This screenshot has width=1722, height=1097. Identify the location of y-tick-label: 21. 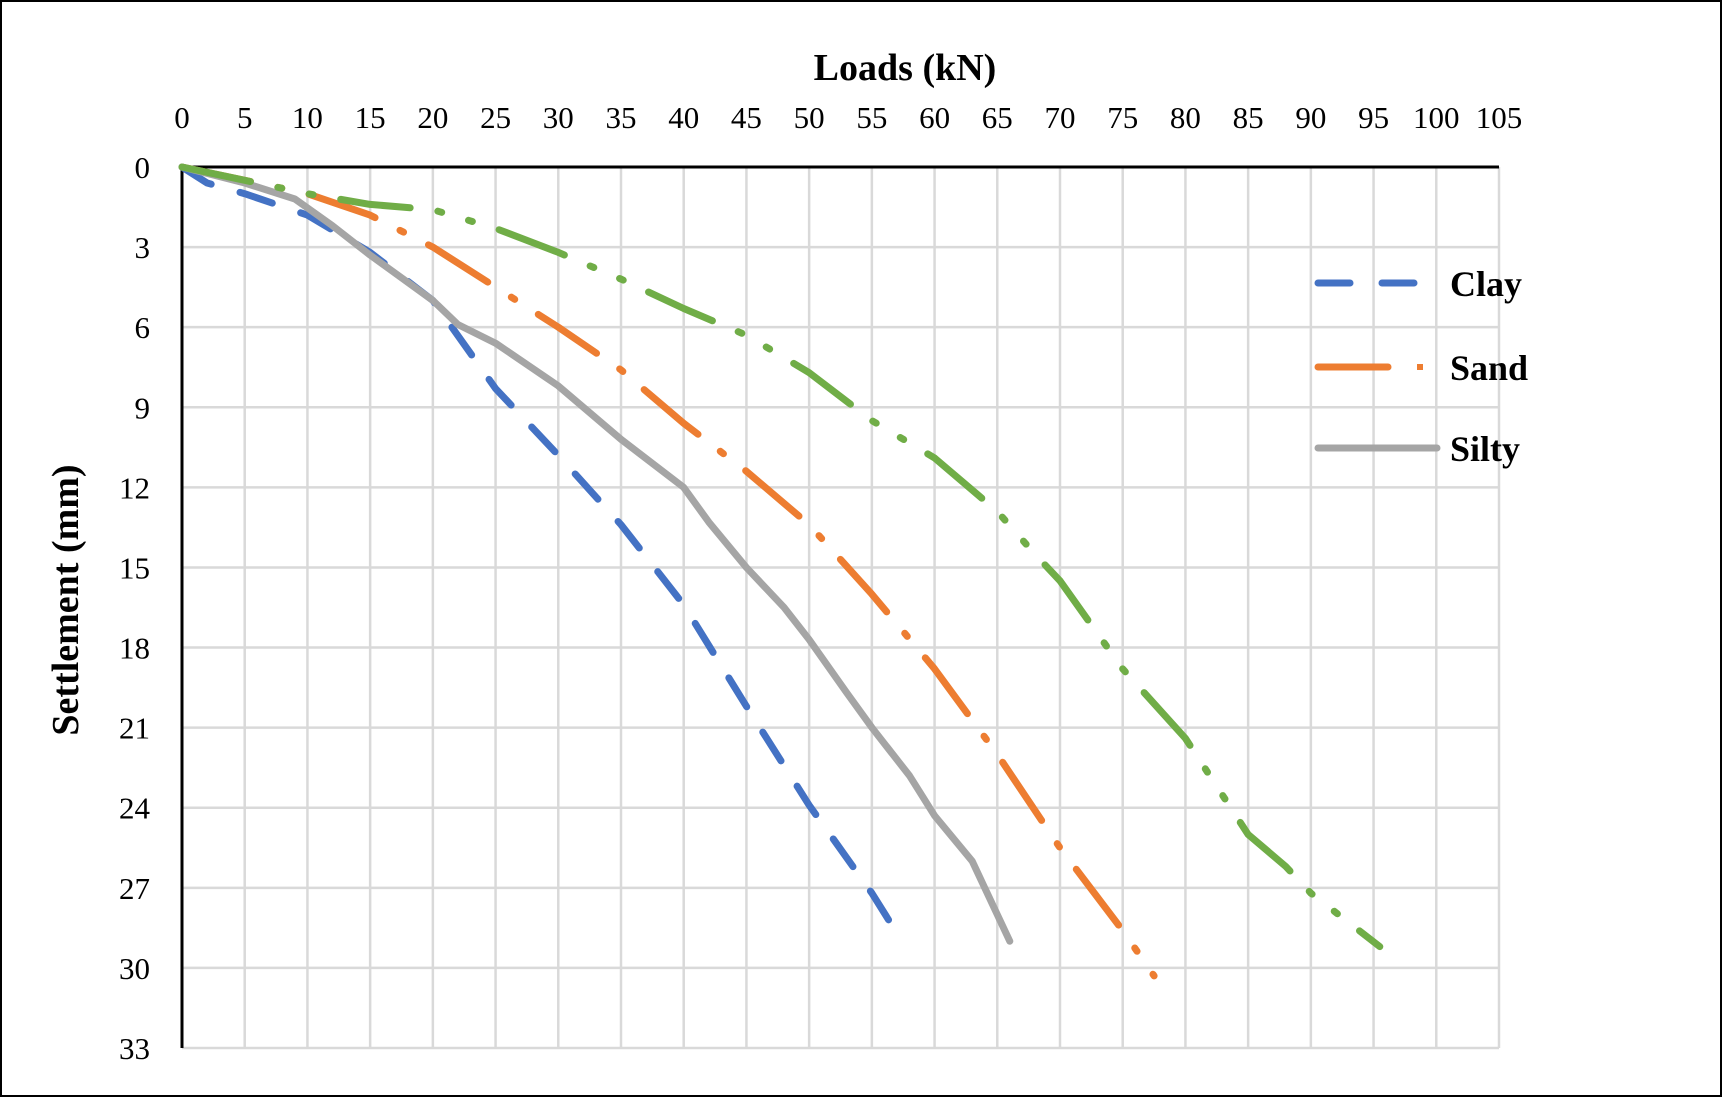
(134, 728).